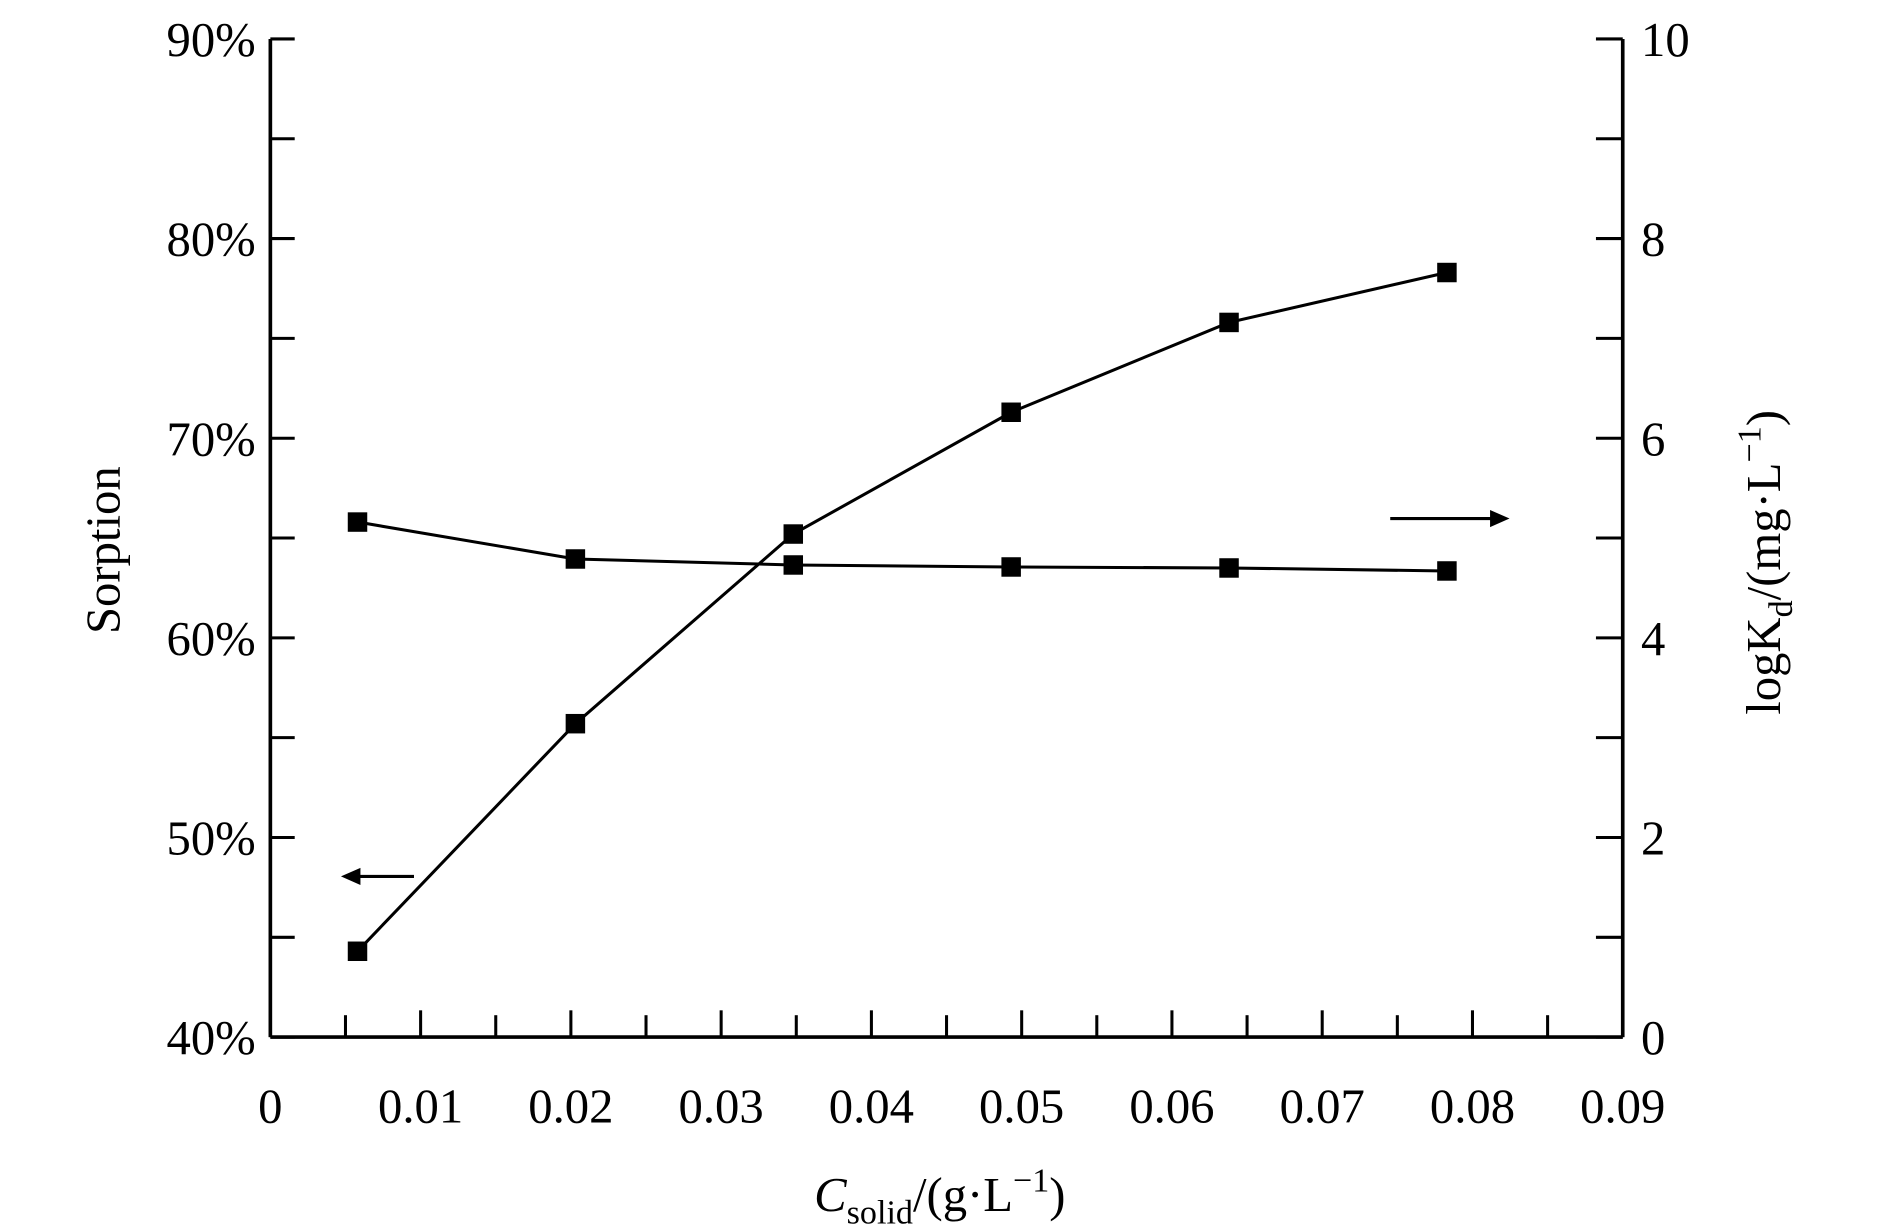  I want to click on y-left-tick-label: 70%, so click(210, 439).